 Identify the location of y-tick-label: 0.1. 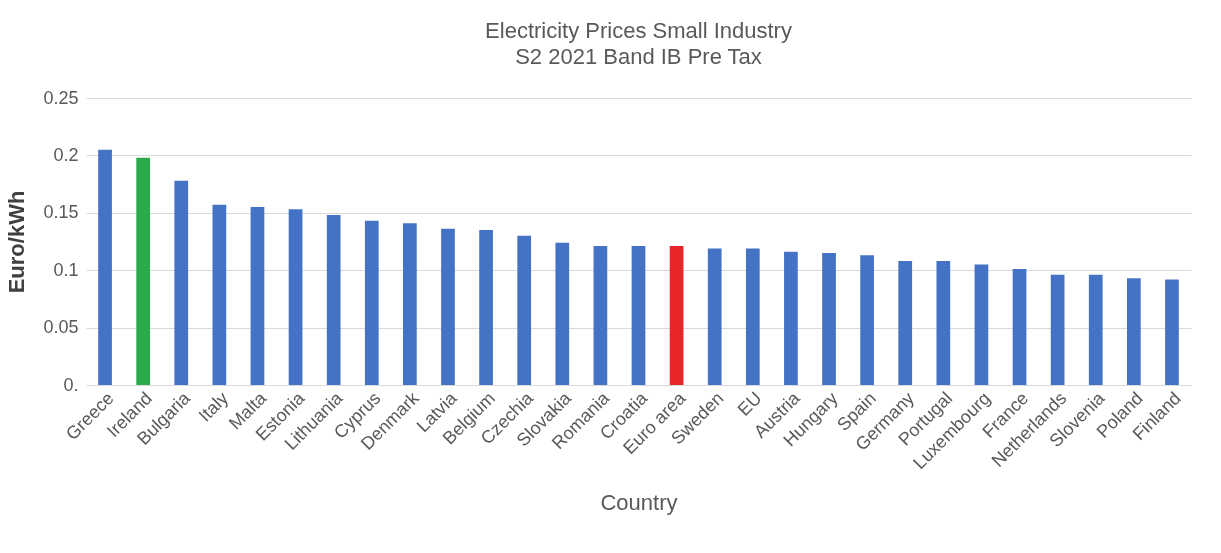
(66, 269).